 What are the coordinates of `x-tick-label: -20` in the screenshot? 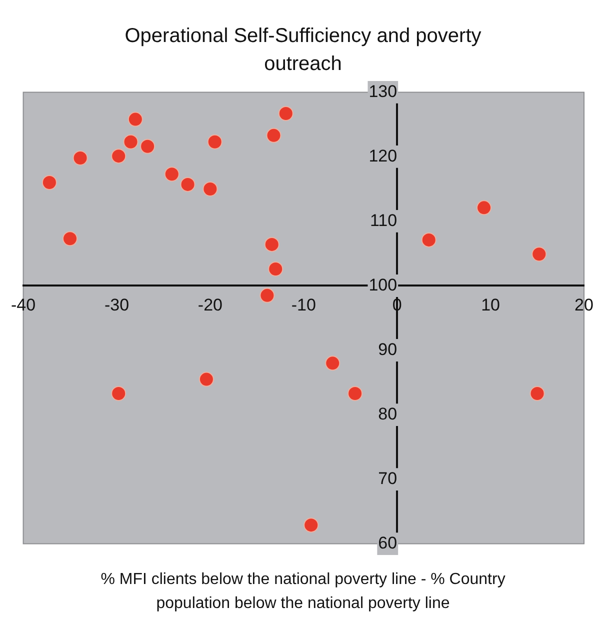 It's located at (210, 305).